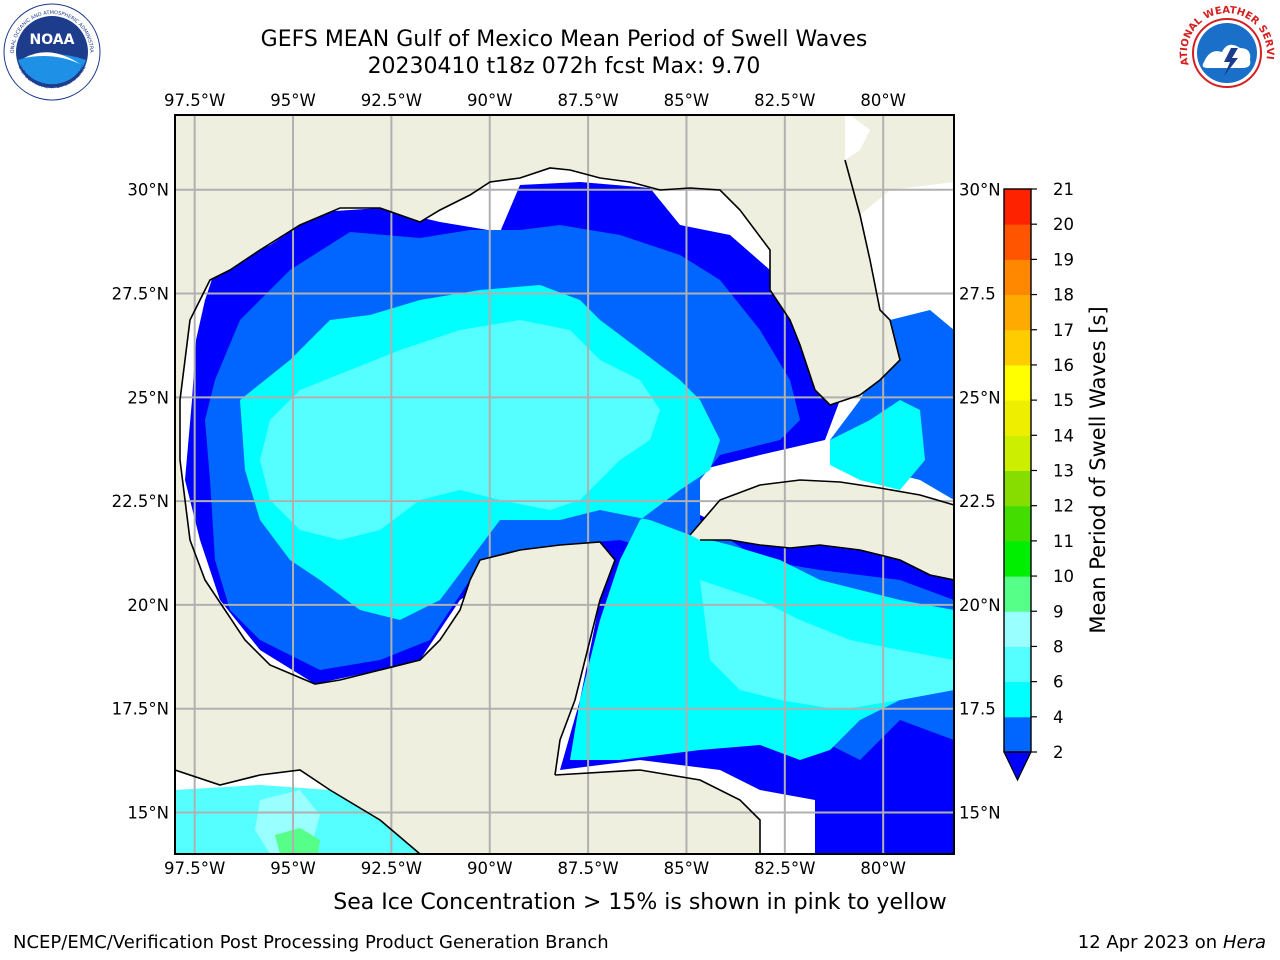  What do you see at coordinates (1063, 541) in the screenshot?
I see `colorbar-tick-label: 11` at bounding box center [1063, 541].